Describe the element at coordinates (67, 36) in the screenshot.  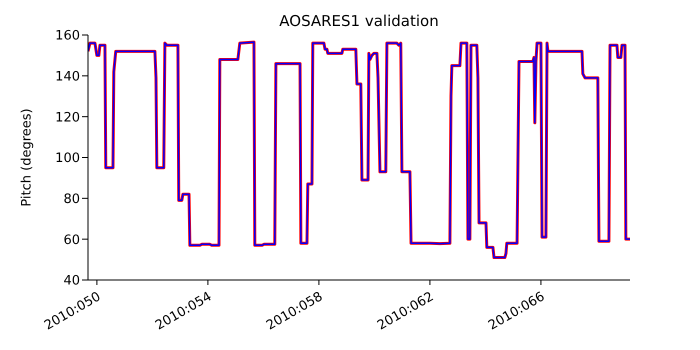
I see `y-tick-label: 160` at that location.